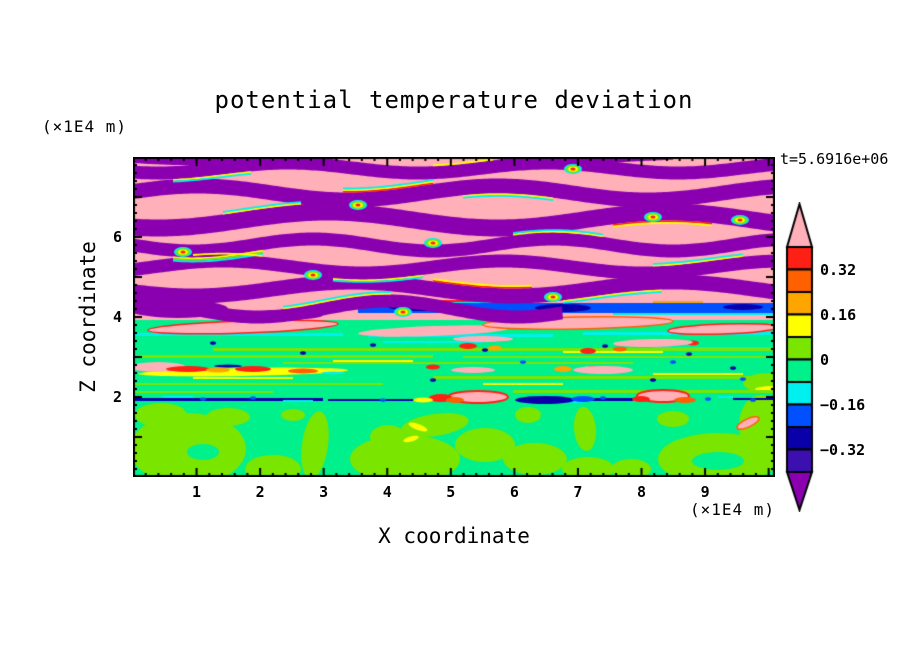 The width and height of the screenshot is (904, 654). Describe the element at coordinates (514, 492) in the screenshot. I see `x-tick-label: 6` at that location.